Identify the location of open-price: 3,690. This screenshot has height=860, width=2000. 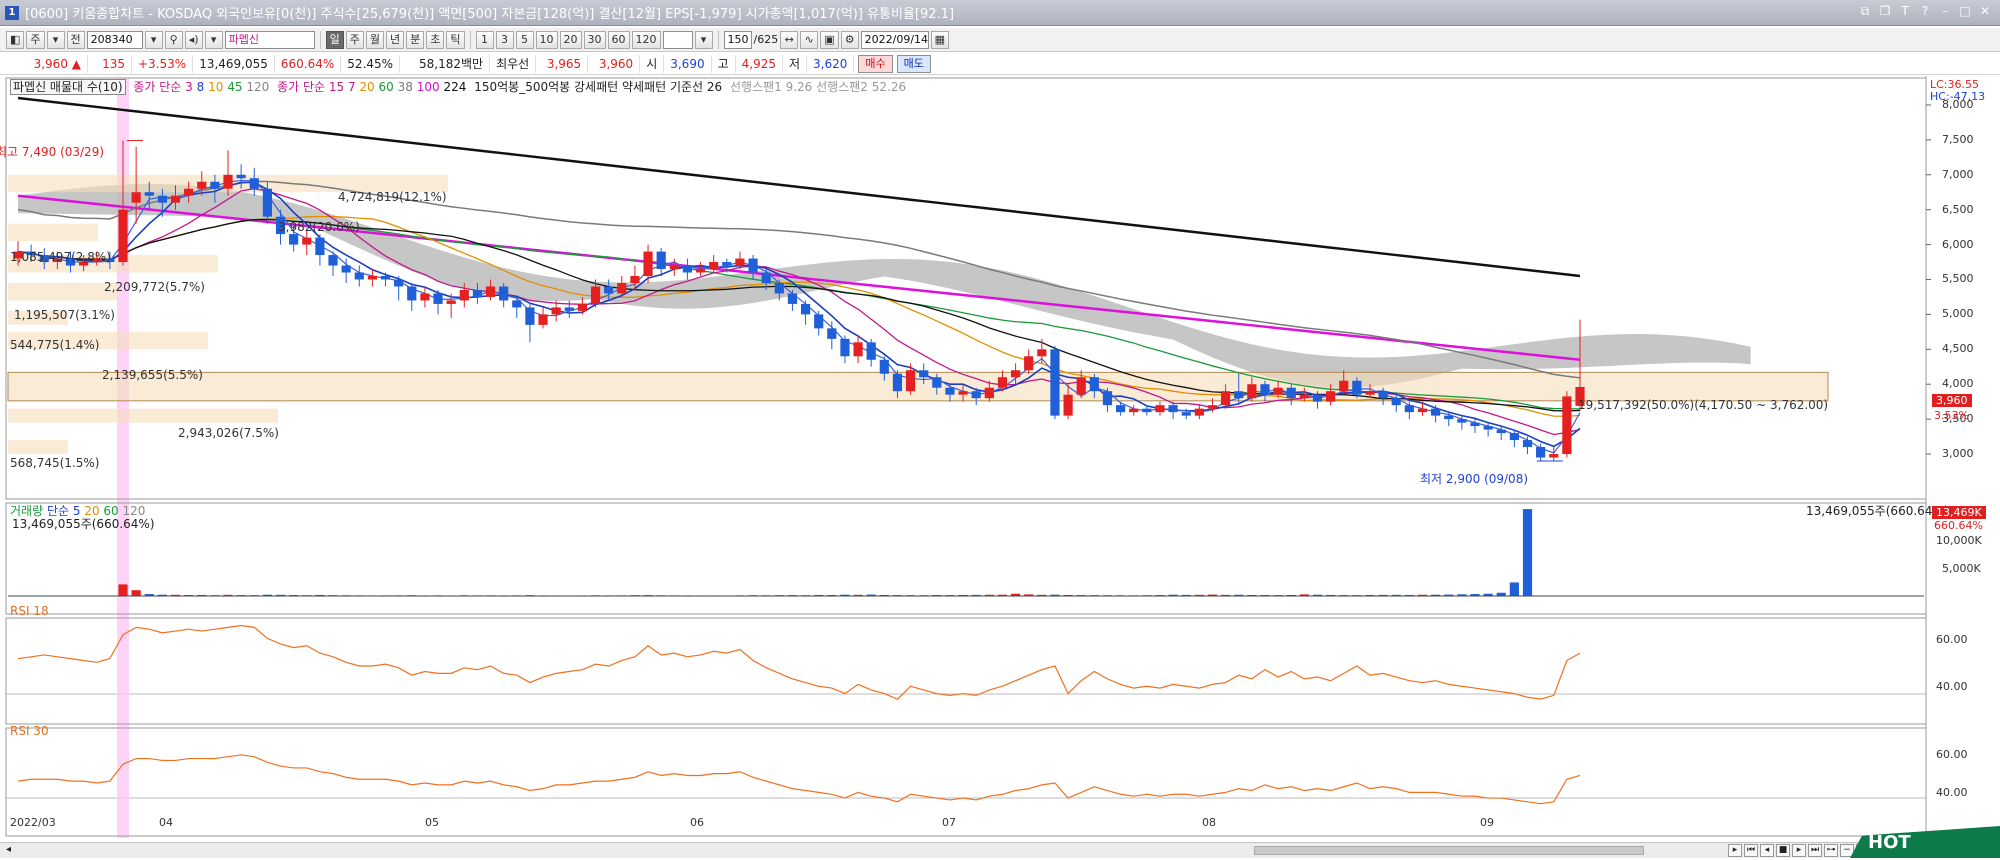
(687, 64).